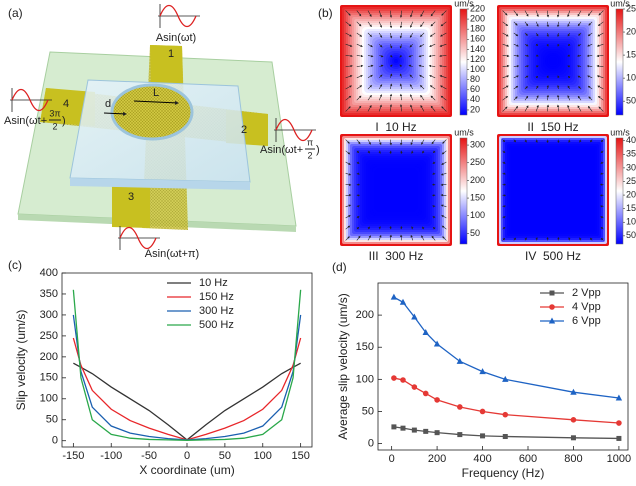  I want to click on x-tick-label: -100, so click(111, 456).